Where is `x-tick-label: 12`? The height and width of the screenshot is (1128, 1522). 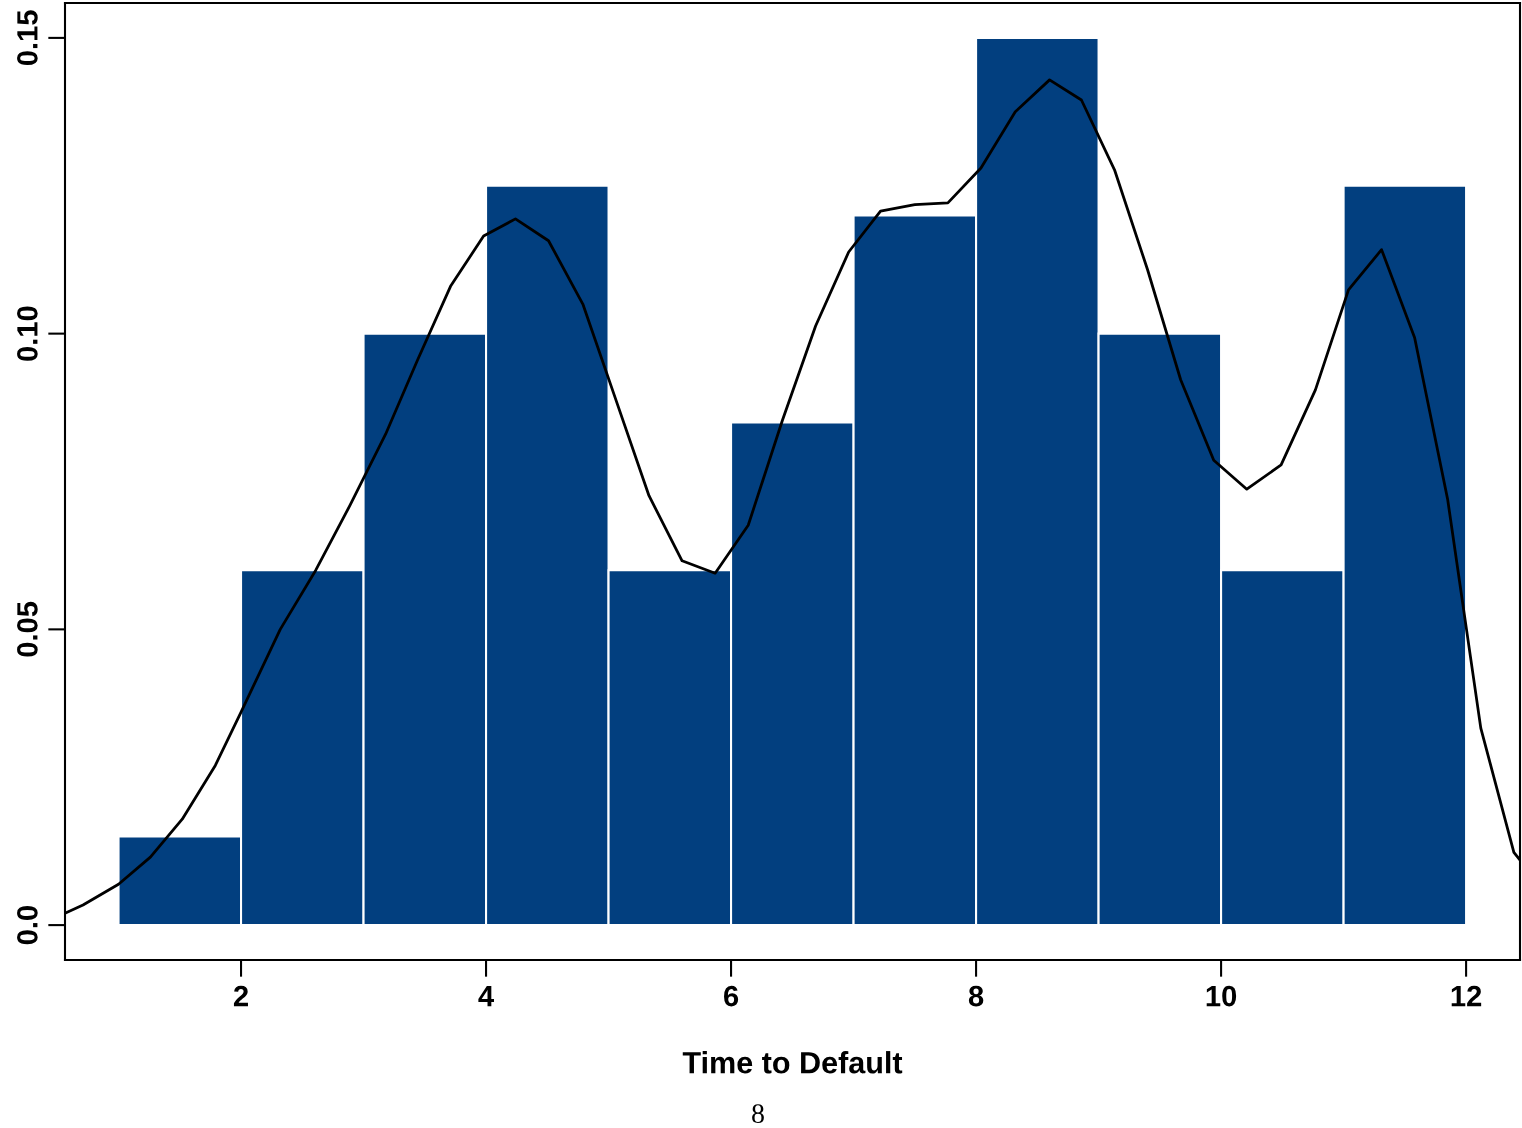
x-tick-label: 12 is located at coordinates (1466, 996).